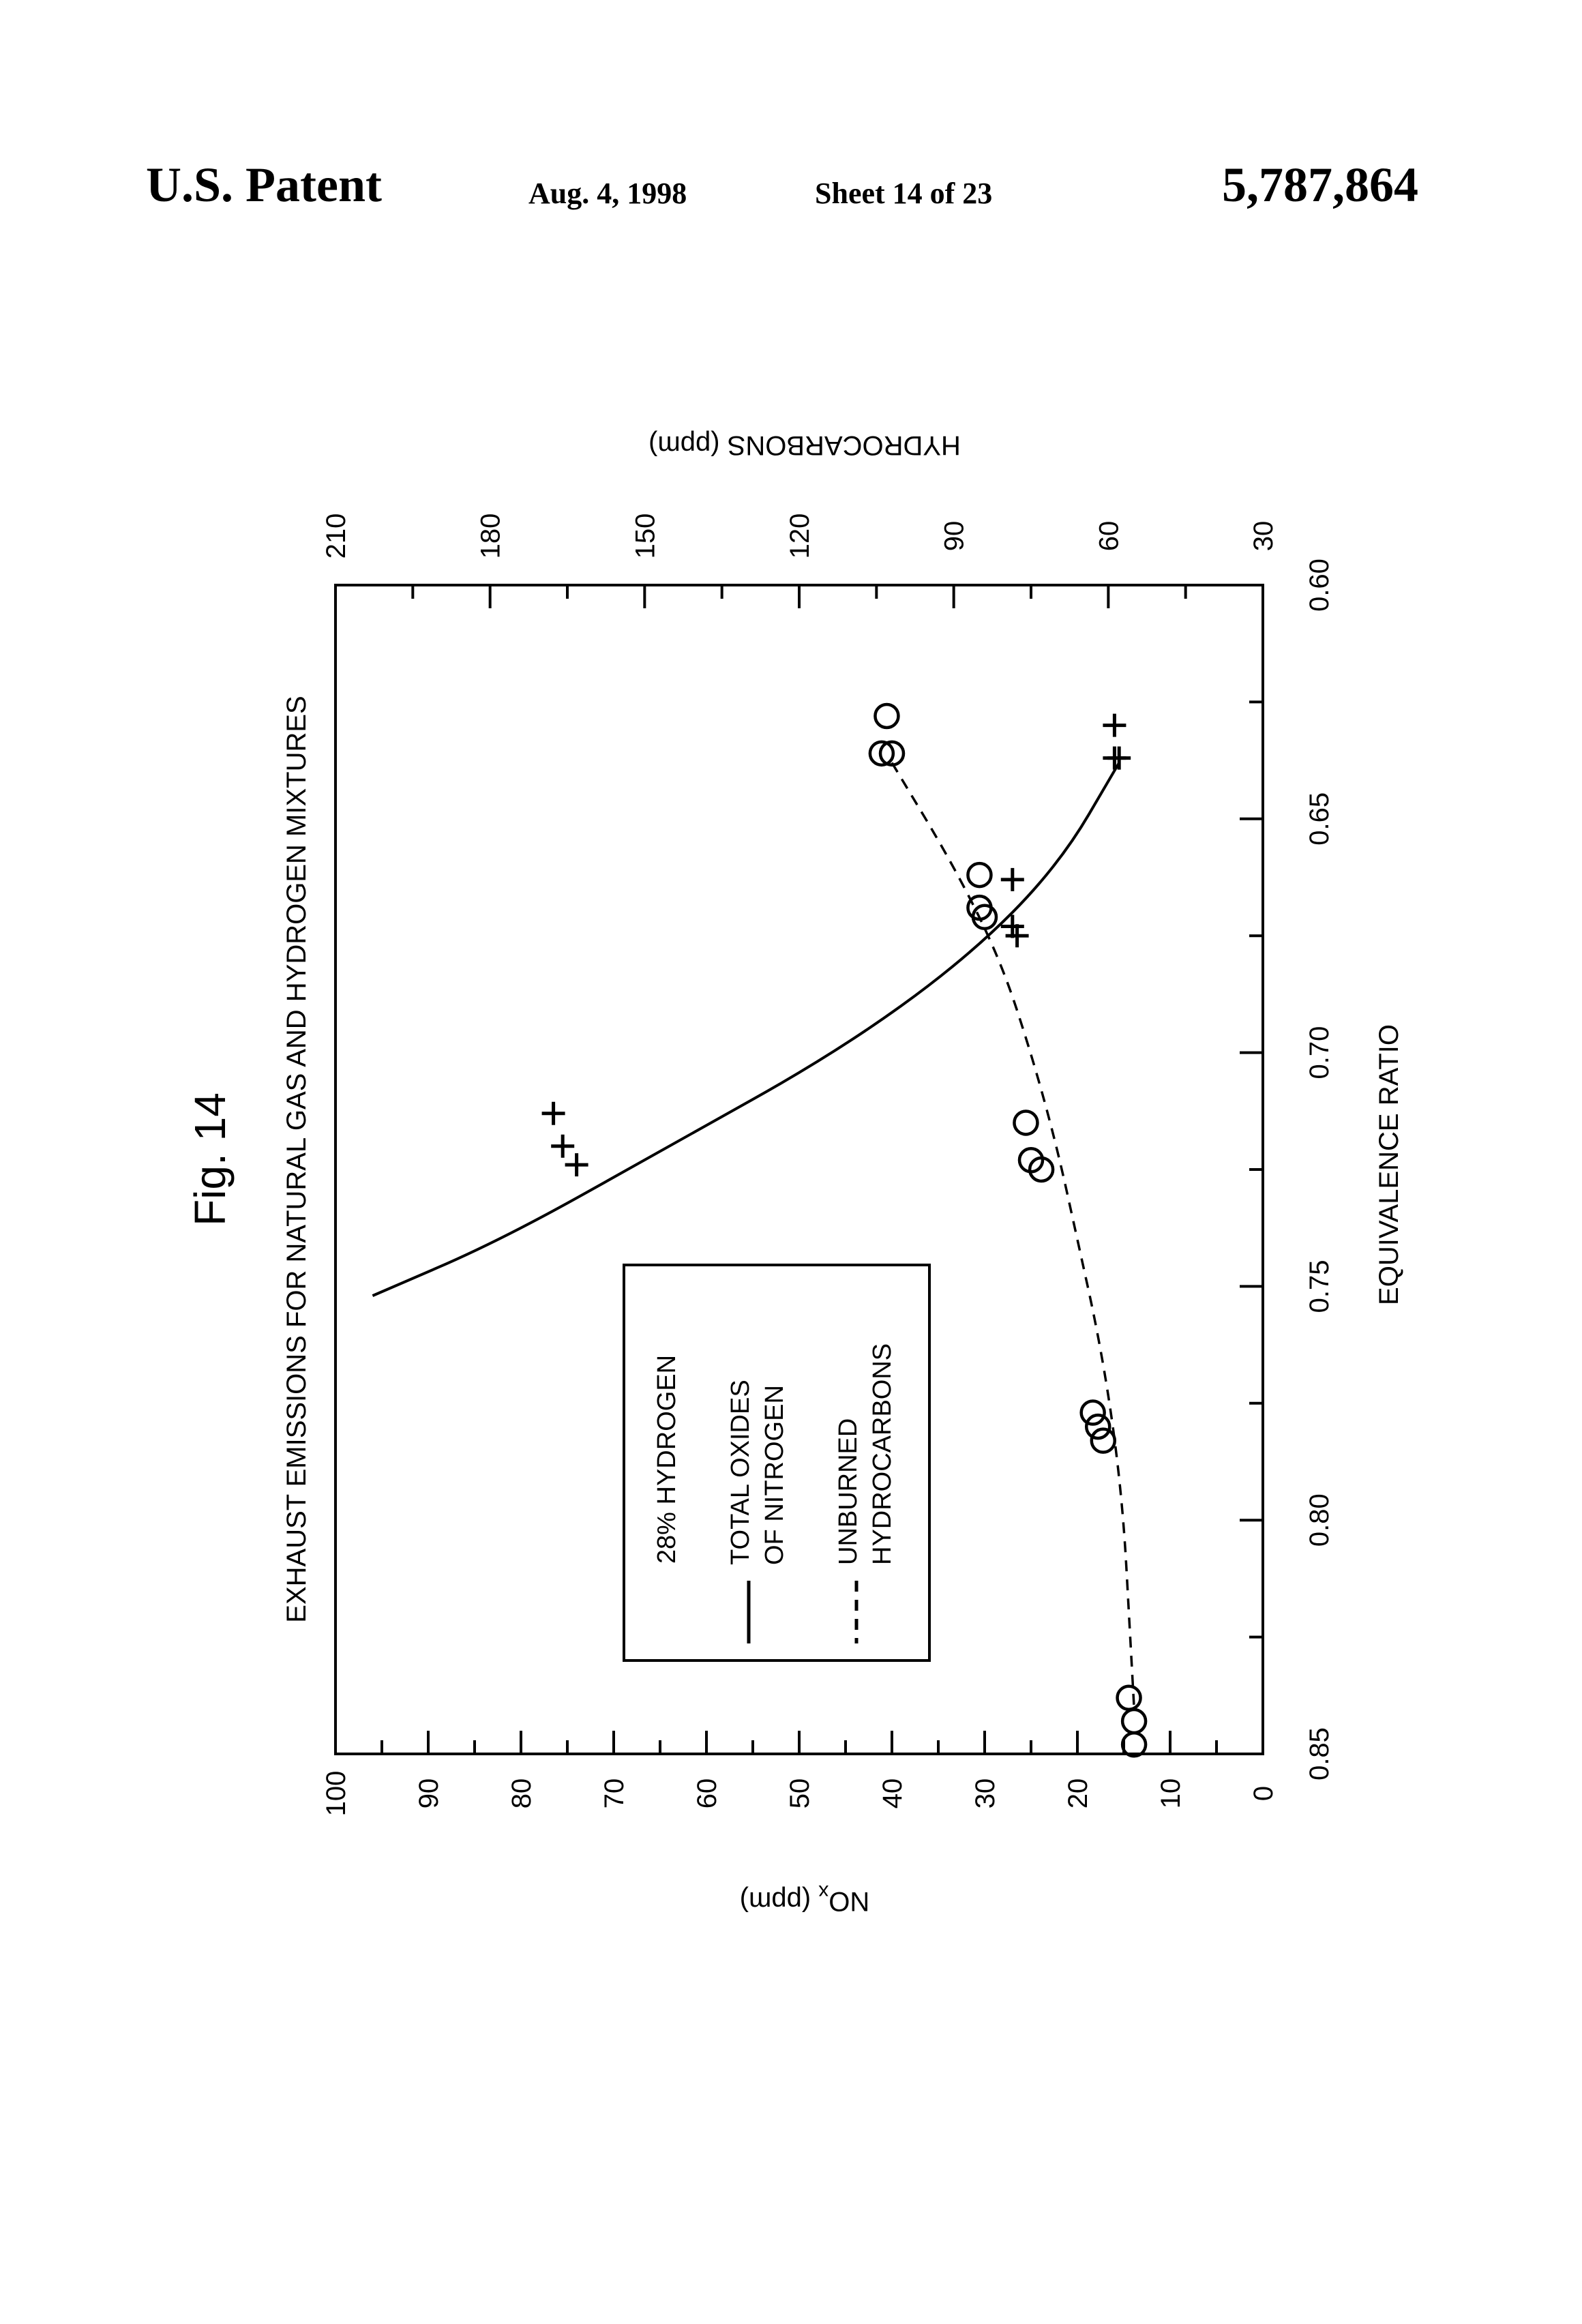 The image size is (1582, 2324). I want to click on nox-tick-label: 10, so click(1171, 1793).